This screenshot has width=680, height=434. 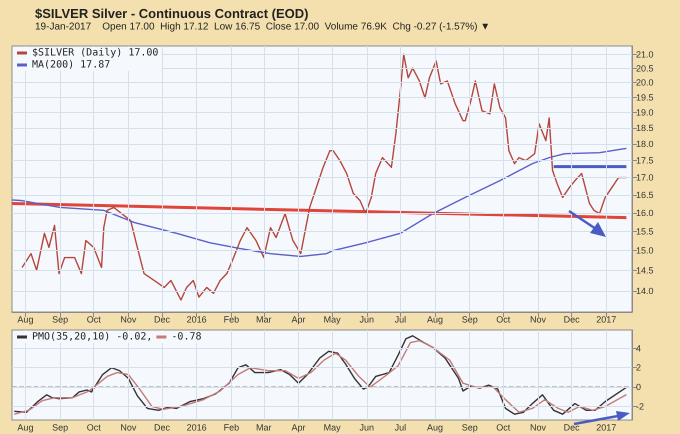 What do you see at coordinates (92, 337) in the screenshot?
I see `legend-label: PMO(35,20,10) -0.02,` at bounding box center [92, 337].